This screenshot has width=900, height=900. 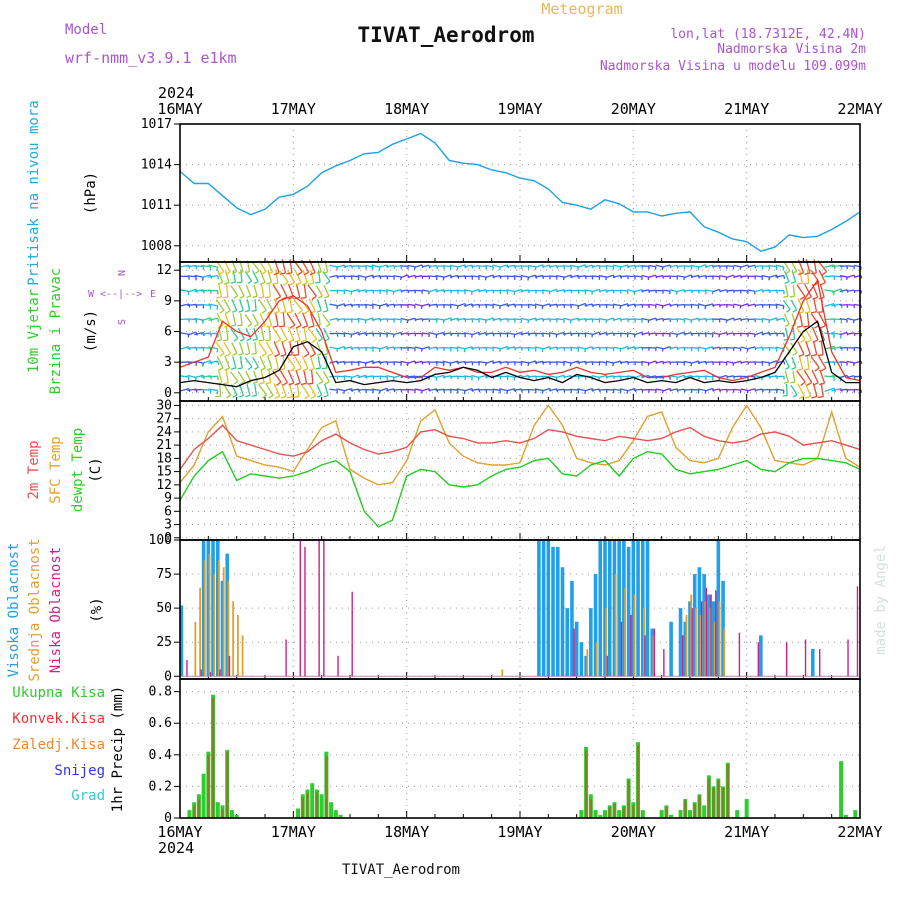 What do you see at coordinates (519, 109) in the screenshot?
I see `x-tick-label-top: 19MAY` at bounding box center [519, 109].